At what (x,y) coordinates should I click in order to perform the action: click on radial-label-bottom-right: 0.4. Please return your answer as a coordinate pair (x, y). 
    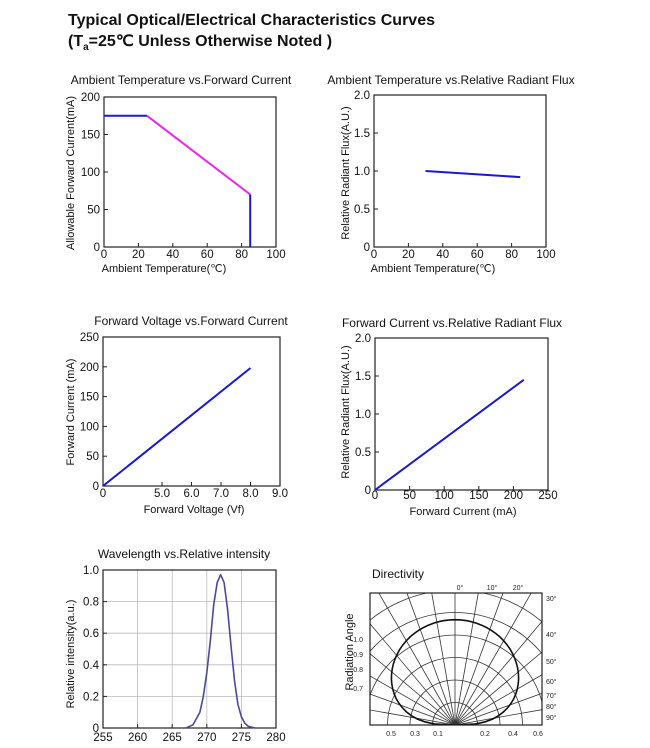
    Looking at the image, I should click on (513, 734).